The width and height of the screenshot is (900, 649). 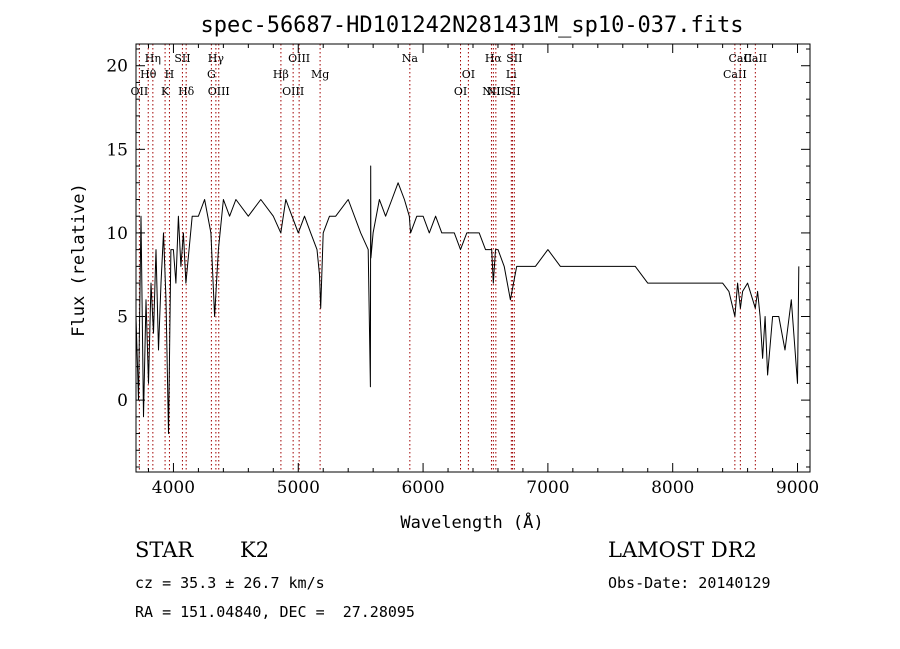 I want to click on y-tick-label-4: 20, so click(x=117, y=67).